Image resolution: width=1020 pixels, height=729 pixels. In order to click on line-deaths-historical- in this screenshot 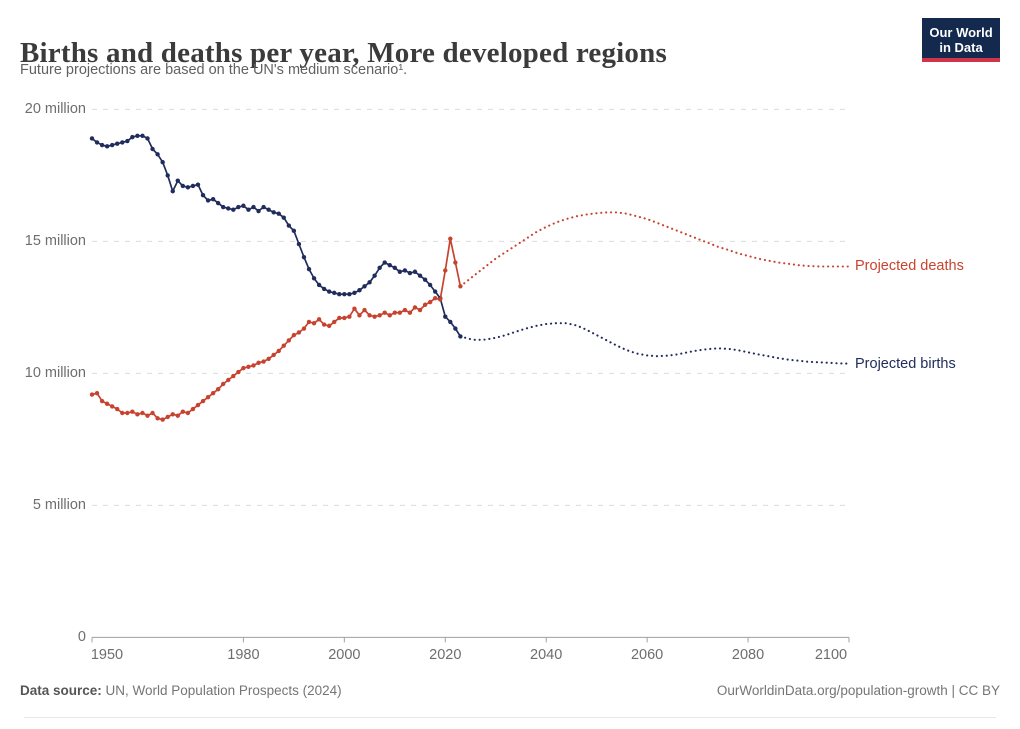, I will do `click(276, 329)`.